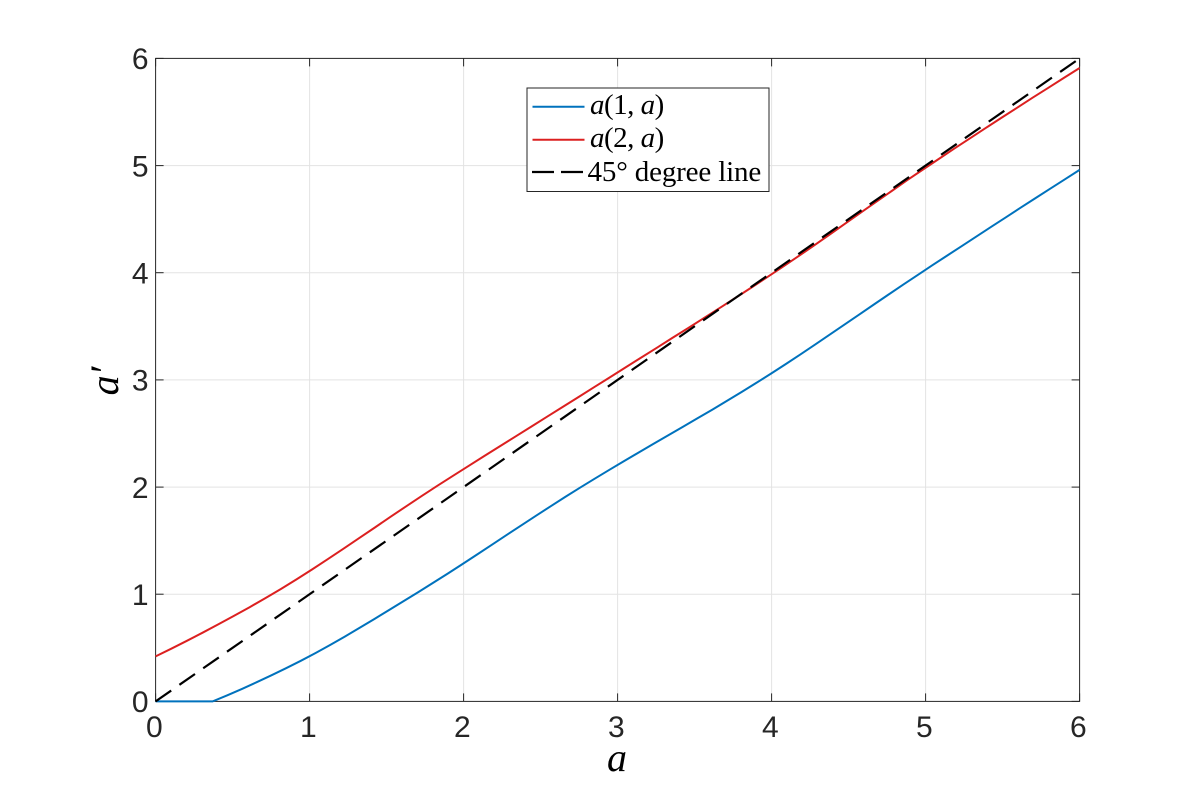 The image size is (1192, 793). Describe the element at coordinates (675, 172) in the screenshot. I see `svg-text: 45° degree line` at that location.